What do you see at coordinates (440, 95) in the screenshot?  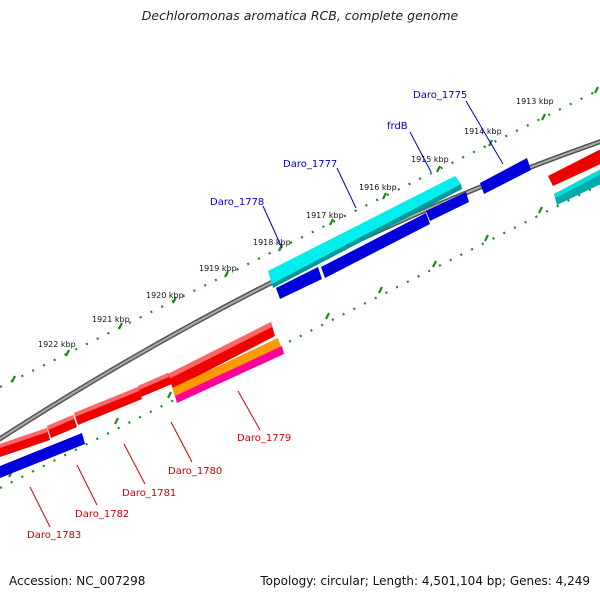 I see `gene-label-daro-1775: Daro_1775` at bounding box center [440, 95].